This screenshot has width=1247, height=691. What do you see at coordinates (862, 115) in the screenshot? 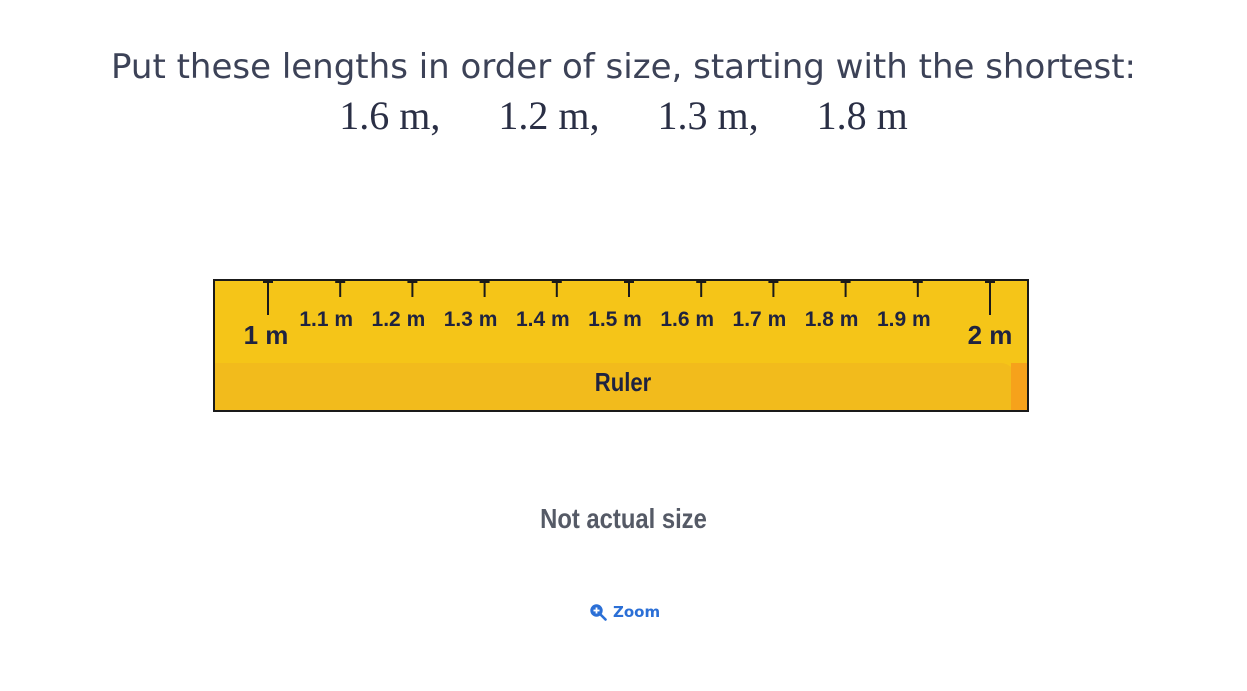
I see `length-item: 1.8 m` at bounding box center [862, 115].